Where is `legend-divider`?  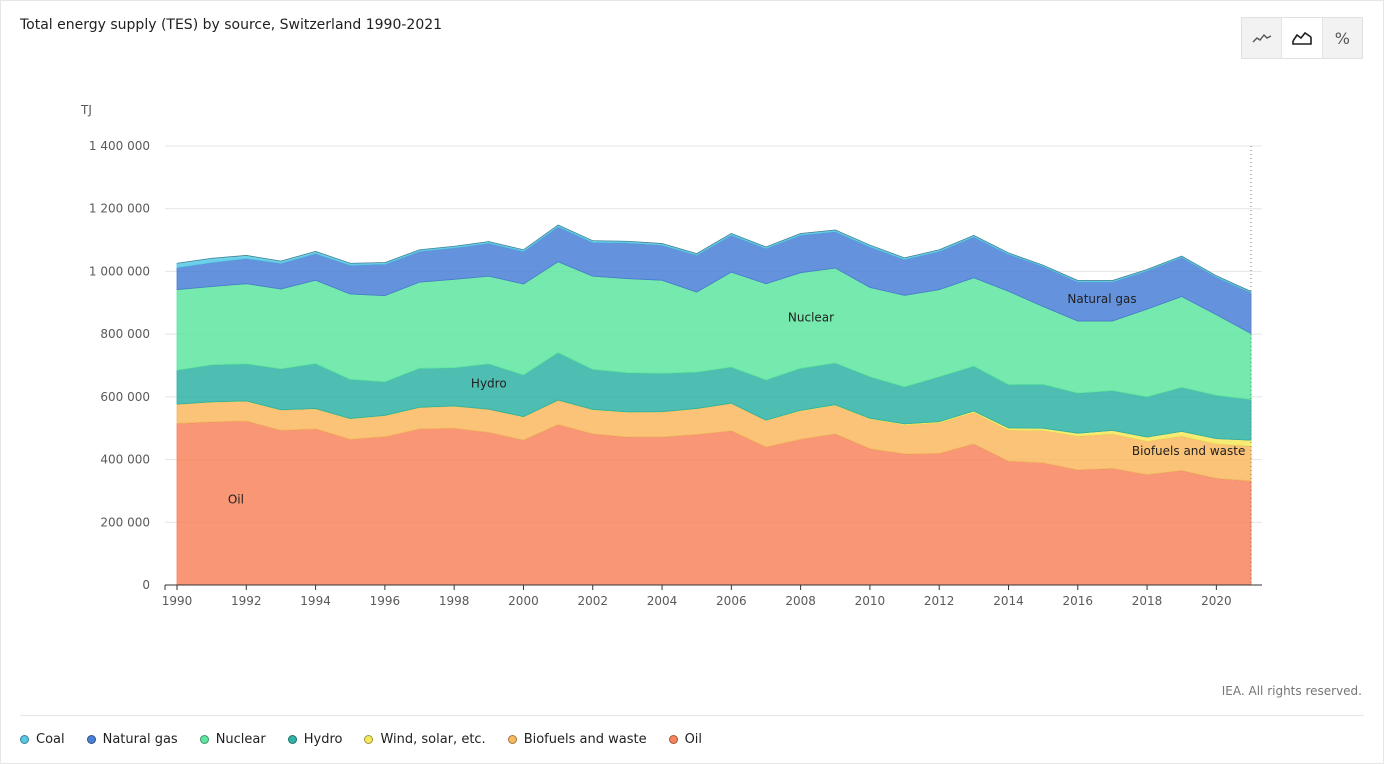 legend-divider is located at coordinates (692, 715).